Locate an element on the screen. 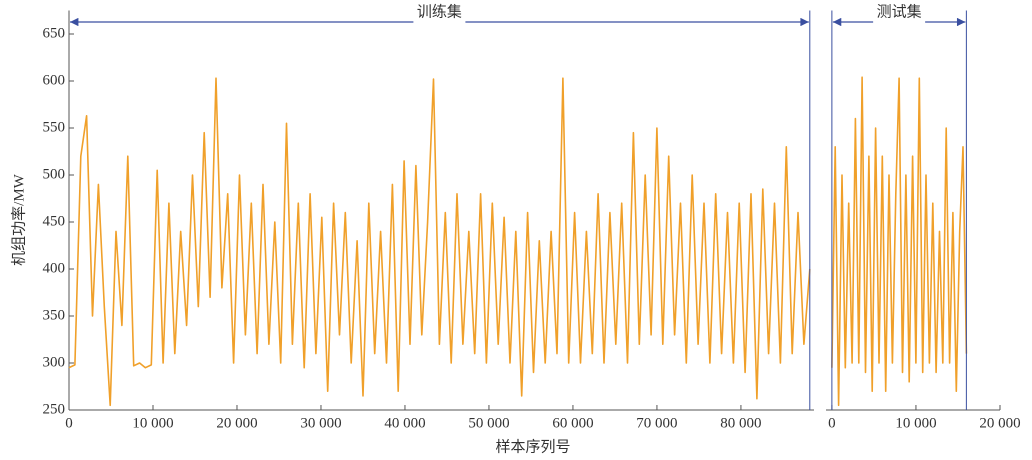 This screenshot has width=1032, height=460. y-tick-label: 450 is located at coordinates (54, 221).